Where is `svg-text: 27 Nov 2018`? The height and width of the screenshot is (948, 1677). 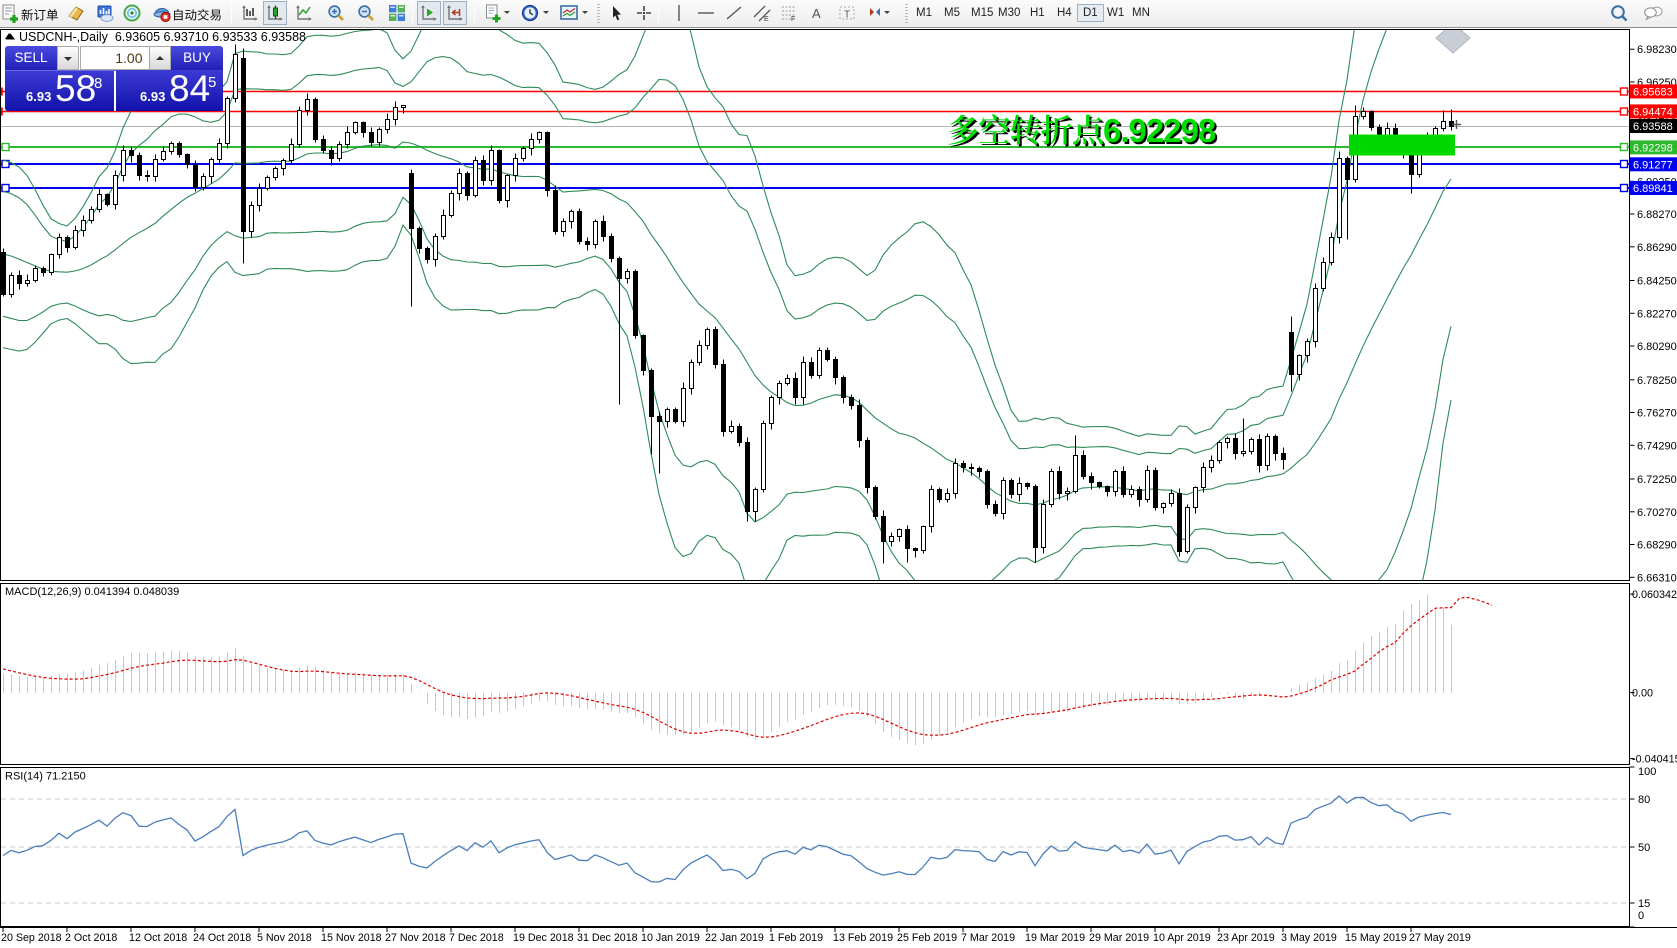
svg-text: 27 Nov 2018 is located at coordinates (415, 938).